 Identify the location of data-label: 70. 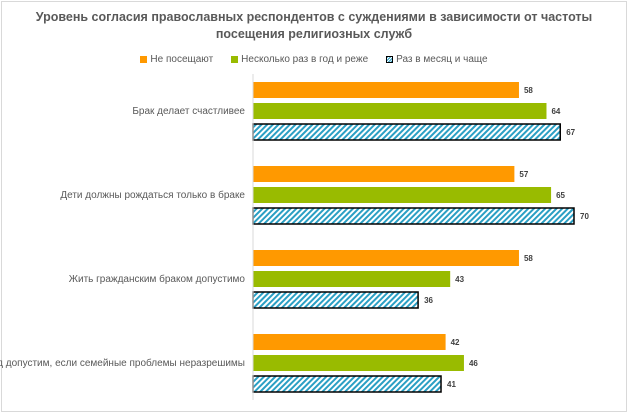
(584, 216).